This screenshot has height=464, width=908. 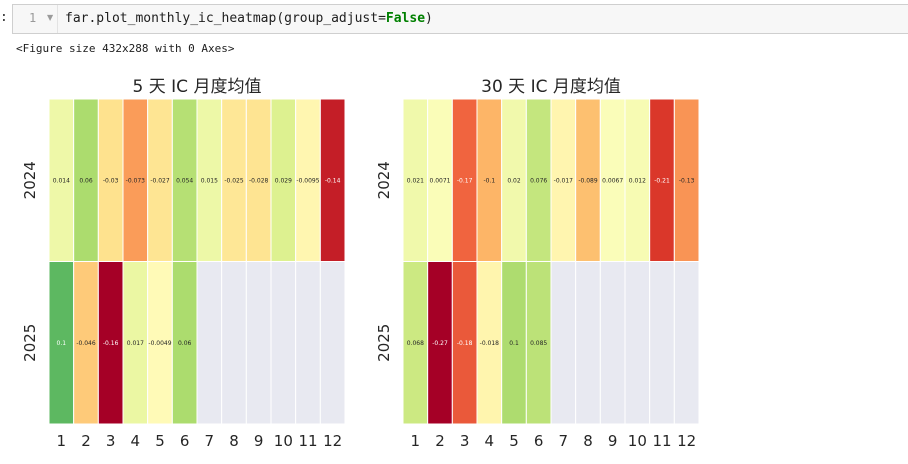 I want to click on cell-value-label: 0.076, so click(x=538, y=180).